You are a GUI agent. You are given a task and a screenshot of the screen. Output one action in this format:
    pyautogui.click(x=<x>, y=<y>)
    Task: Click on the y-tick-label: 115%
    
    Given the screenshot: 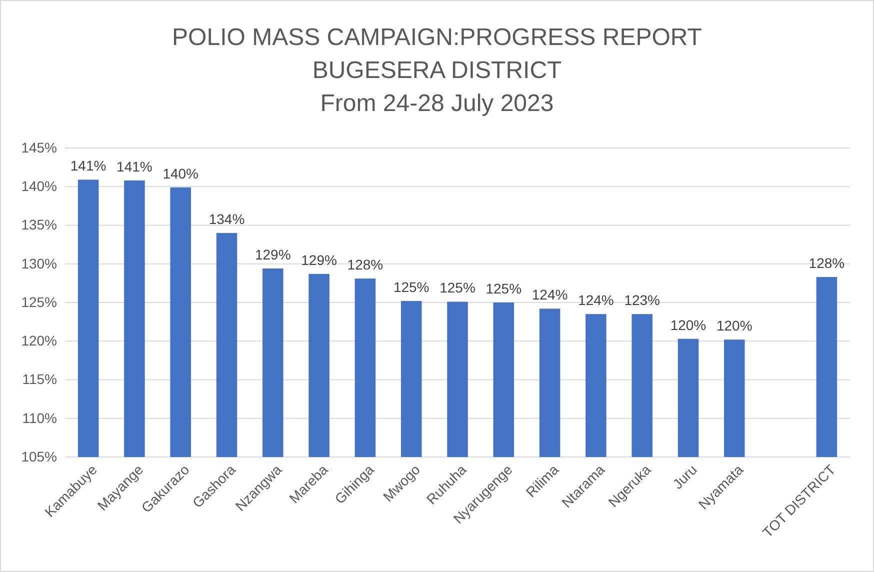 What is the action you would take?
    pyautogui.click(x=39, y=379)
    